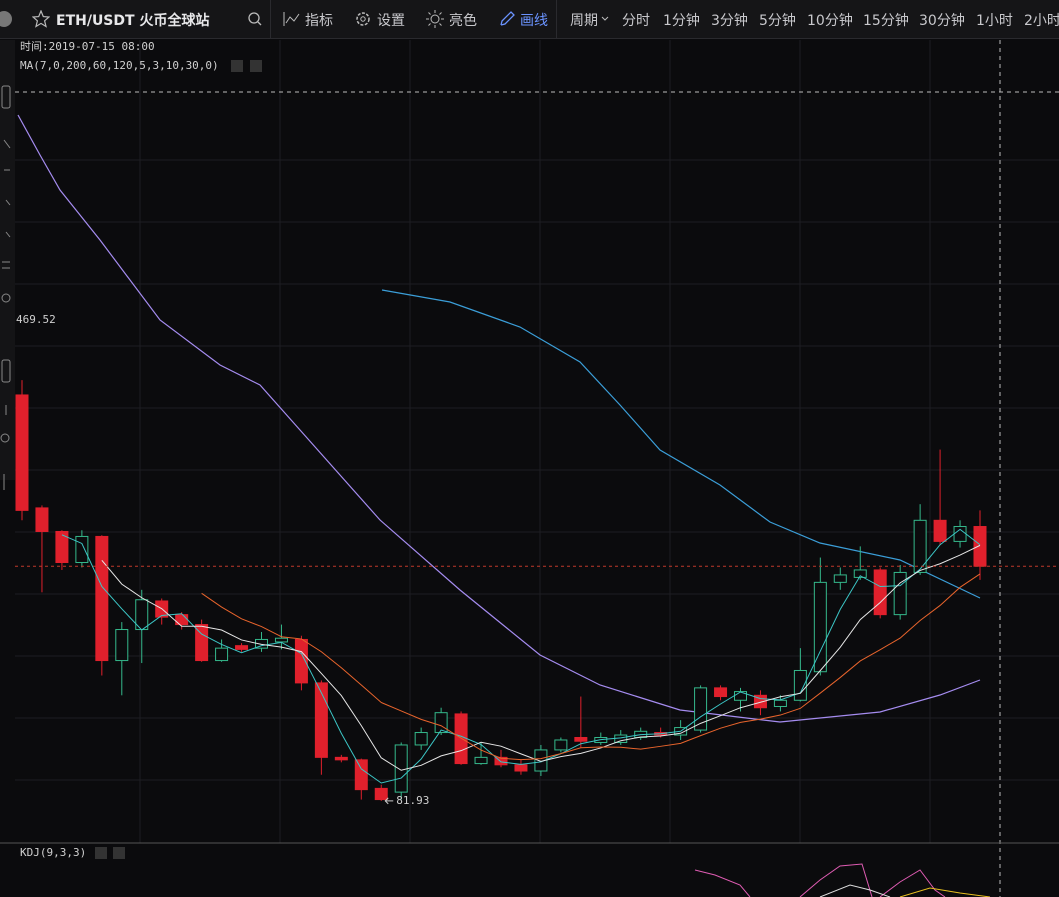 This screenshot has height=897, width=1059. What do you see at coordinates (53, 852) in the screenshot?
I see `kdj-label: KDJ(9,3,3)` at bounding box center [53, 852].